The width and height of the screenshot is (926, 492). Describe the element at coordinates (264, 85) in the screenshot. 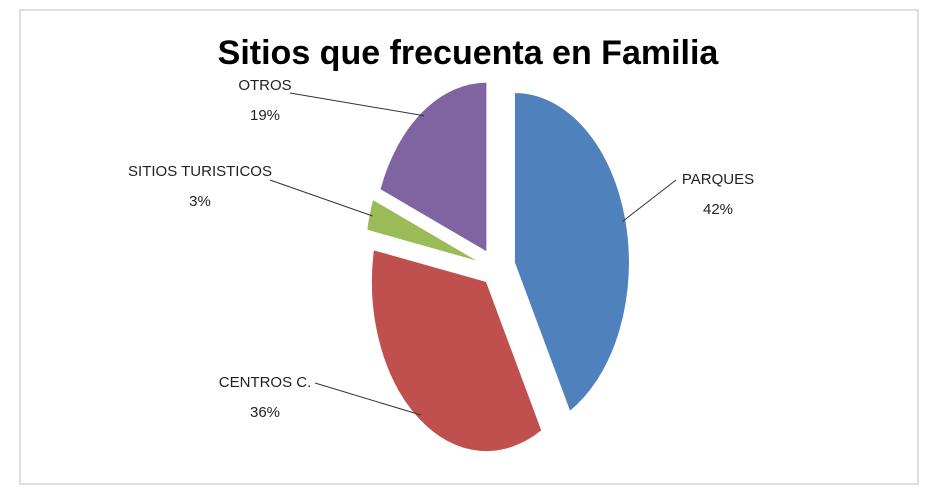

I see `slice-label: OTROS` at that location.